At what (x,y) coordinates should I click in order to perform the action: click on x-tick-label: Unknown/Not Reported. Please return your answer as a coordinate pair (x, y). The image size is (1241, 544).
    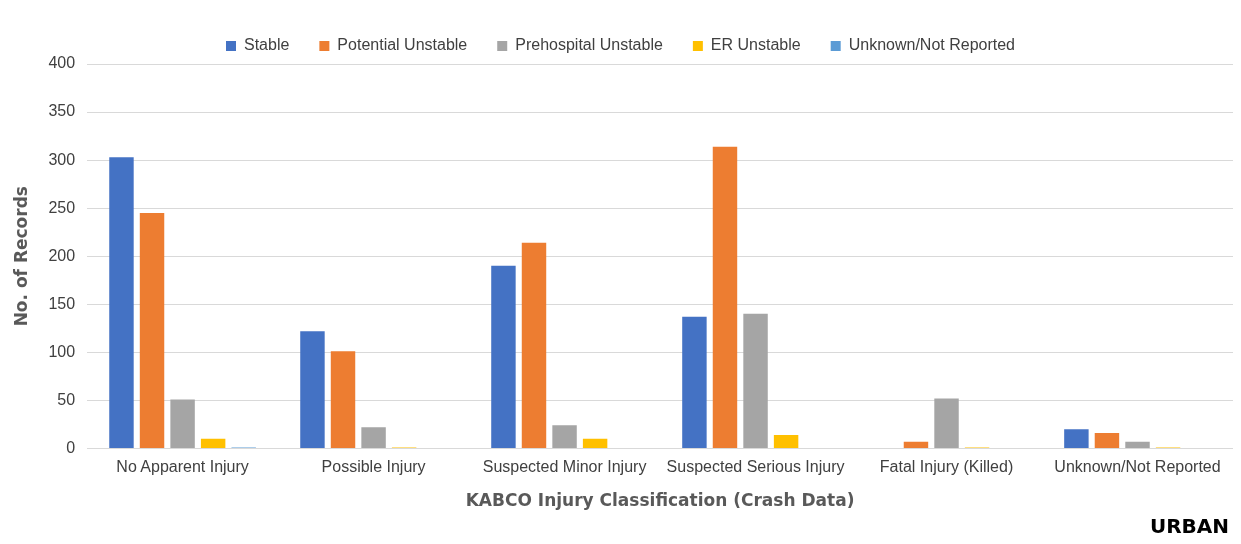
    Looking at the image, I should click on (1137, 467).